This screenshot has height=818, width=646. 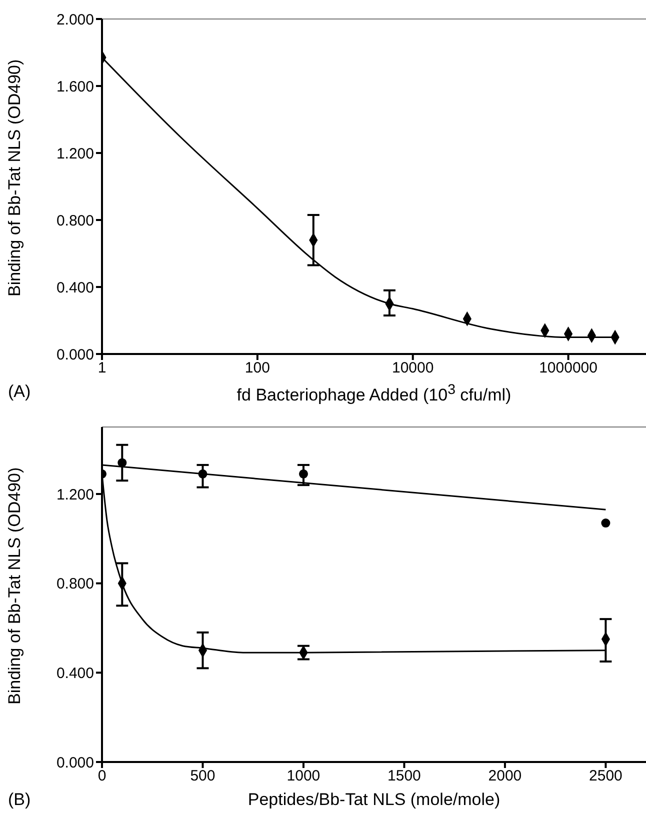 I want to click on x-tick-label: 1, so click(x=102, y=368).